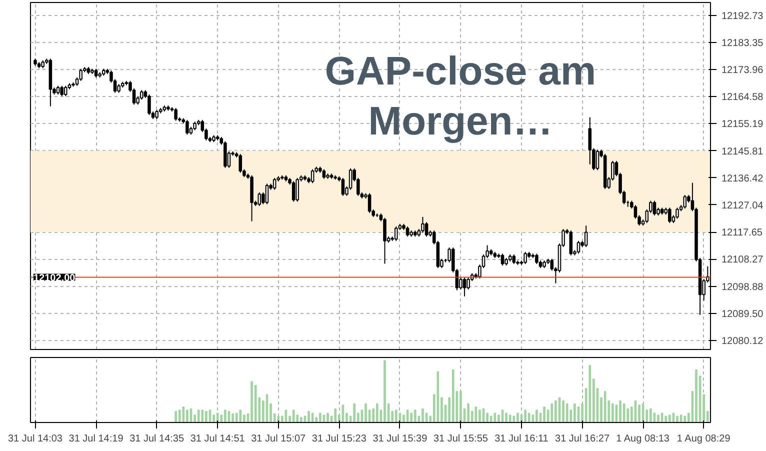 The height and width of the screenshot is (451, 766). Describe the element at coordinates (743, 341) in the screenshot. I see `y-tick-label: 12080.12` at that location.